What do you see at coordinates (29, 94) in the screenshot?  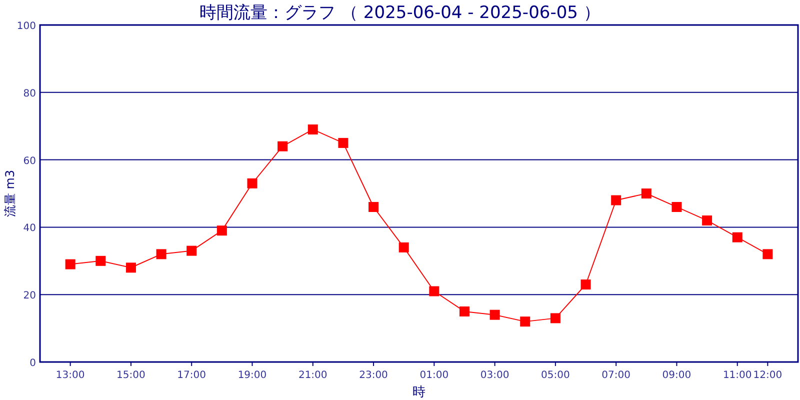 I see `y-tick-label: 80` at bounding box center [29, 94].